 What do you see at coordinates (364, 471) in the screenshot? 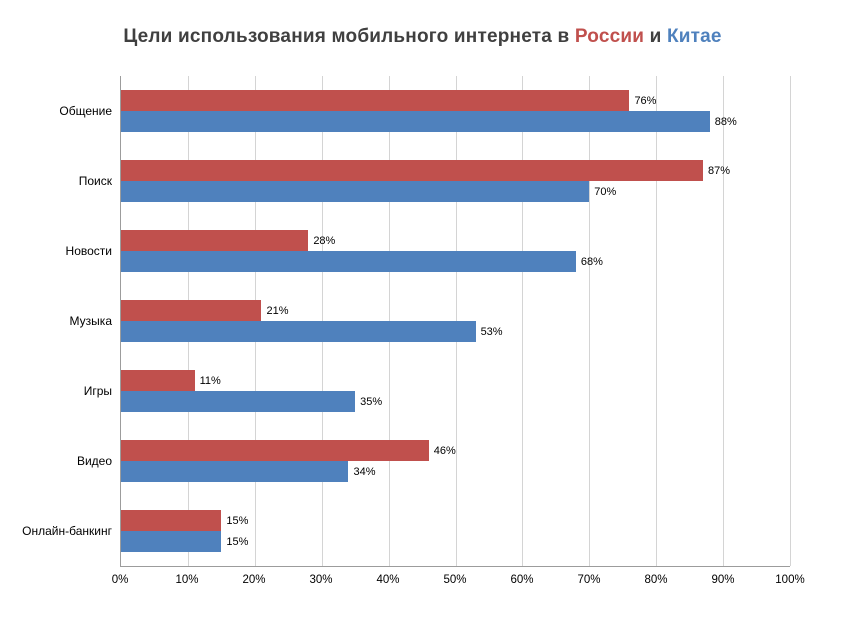
I see `bar-value-label: 34%` at bounding box center [364, 471].